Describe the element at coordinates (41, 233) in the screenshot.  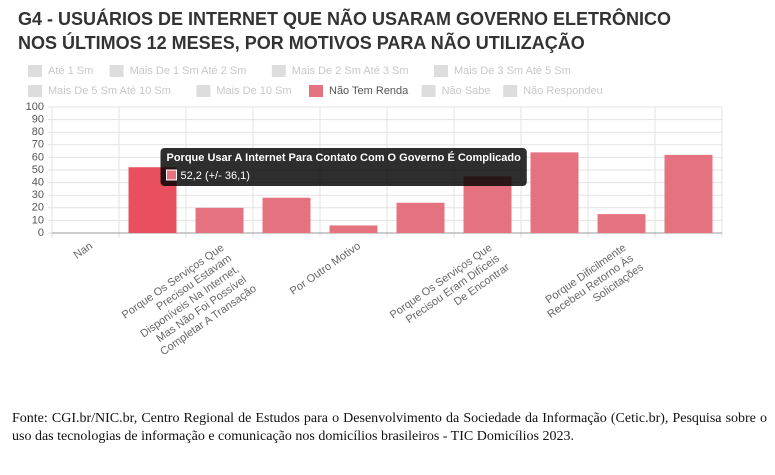
I see `y-tick-label: 0` at that location.